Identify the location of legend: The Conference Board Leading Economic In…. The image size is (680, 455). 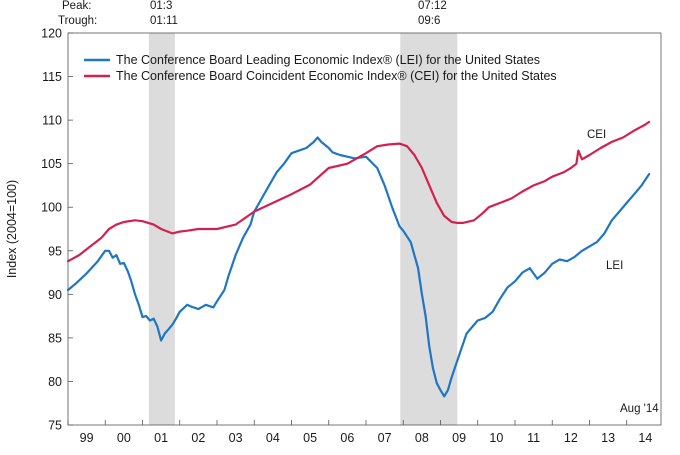
(320, 68).